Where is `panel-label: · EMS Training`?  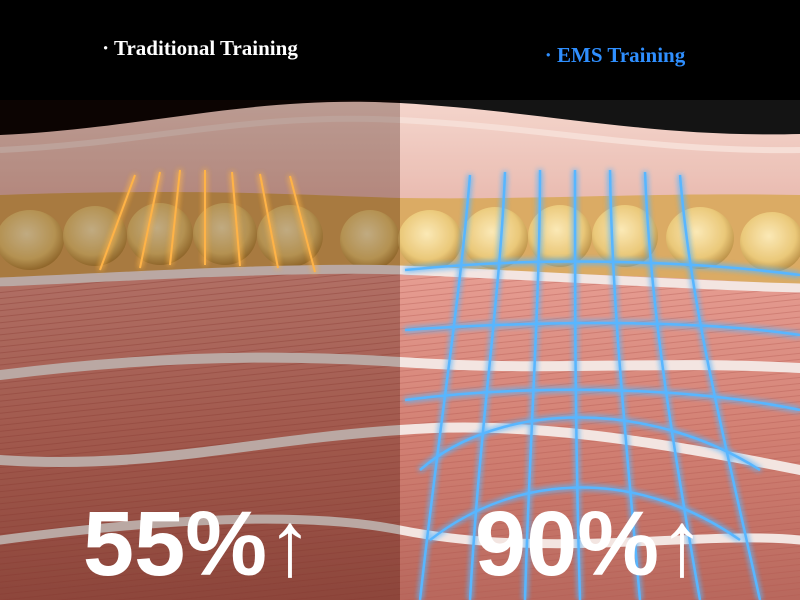
panel-label: · EMS Training is located at coordinates (615, 55).